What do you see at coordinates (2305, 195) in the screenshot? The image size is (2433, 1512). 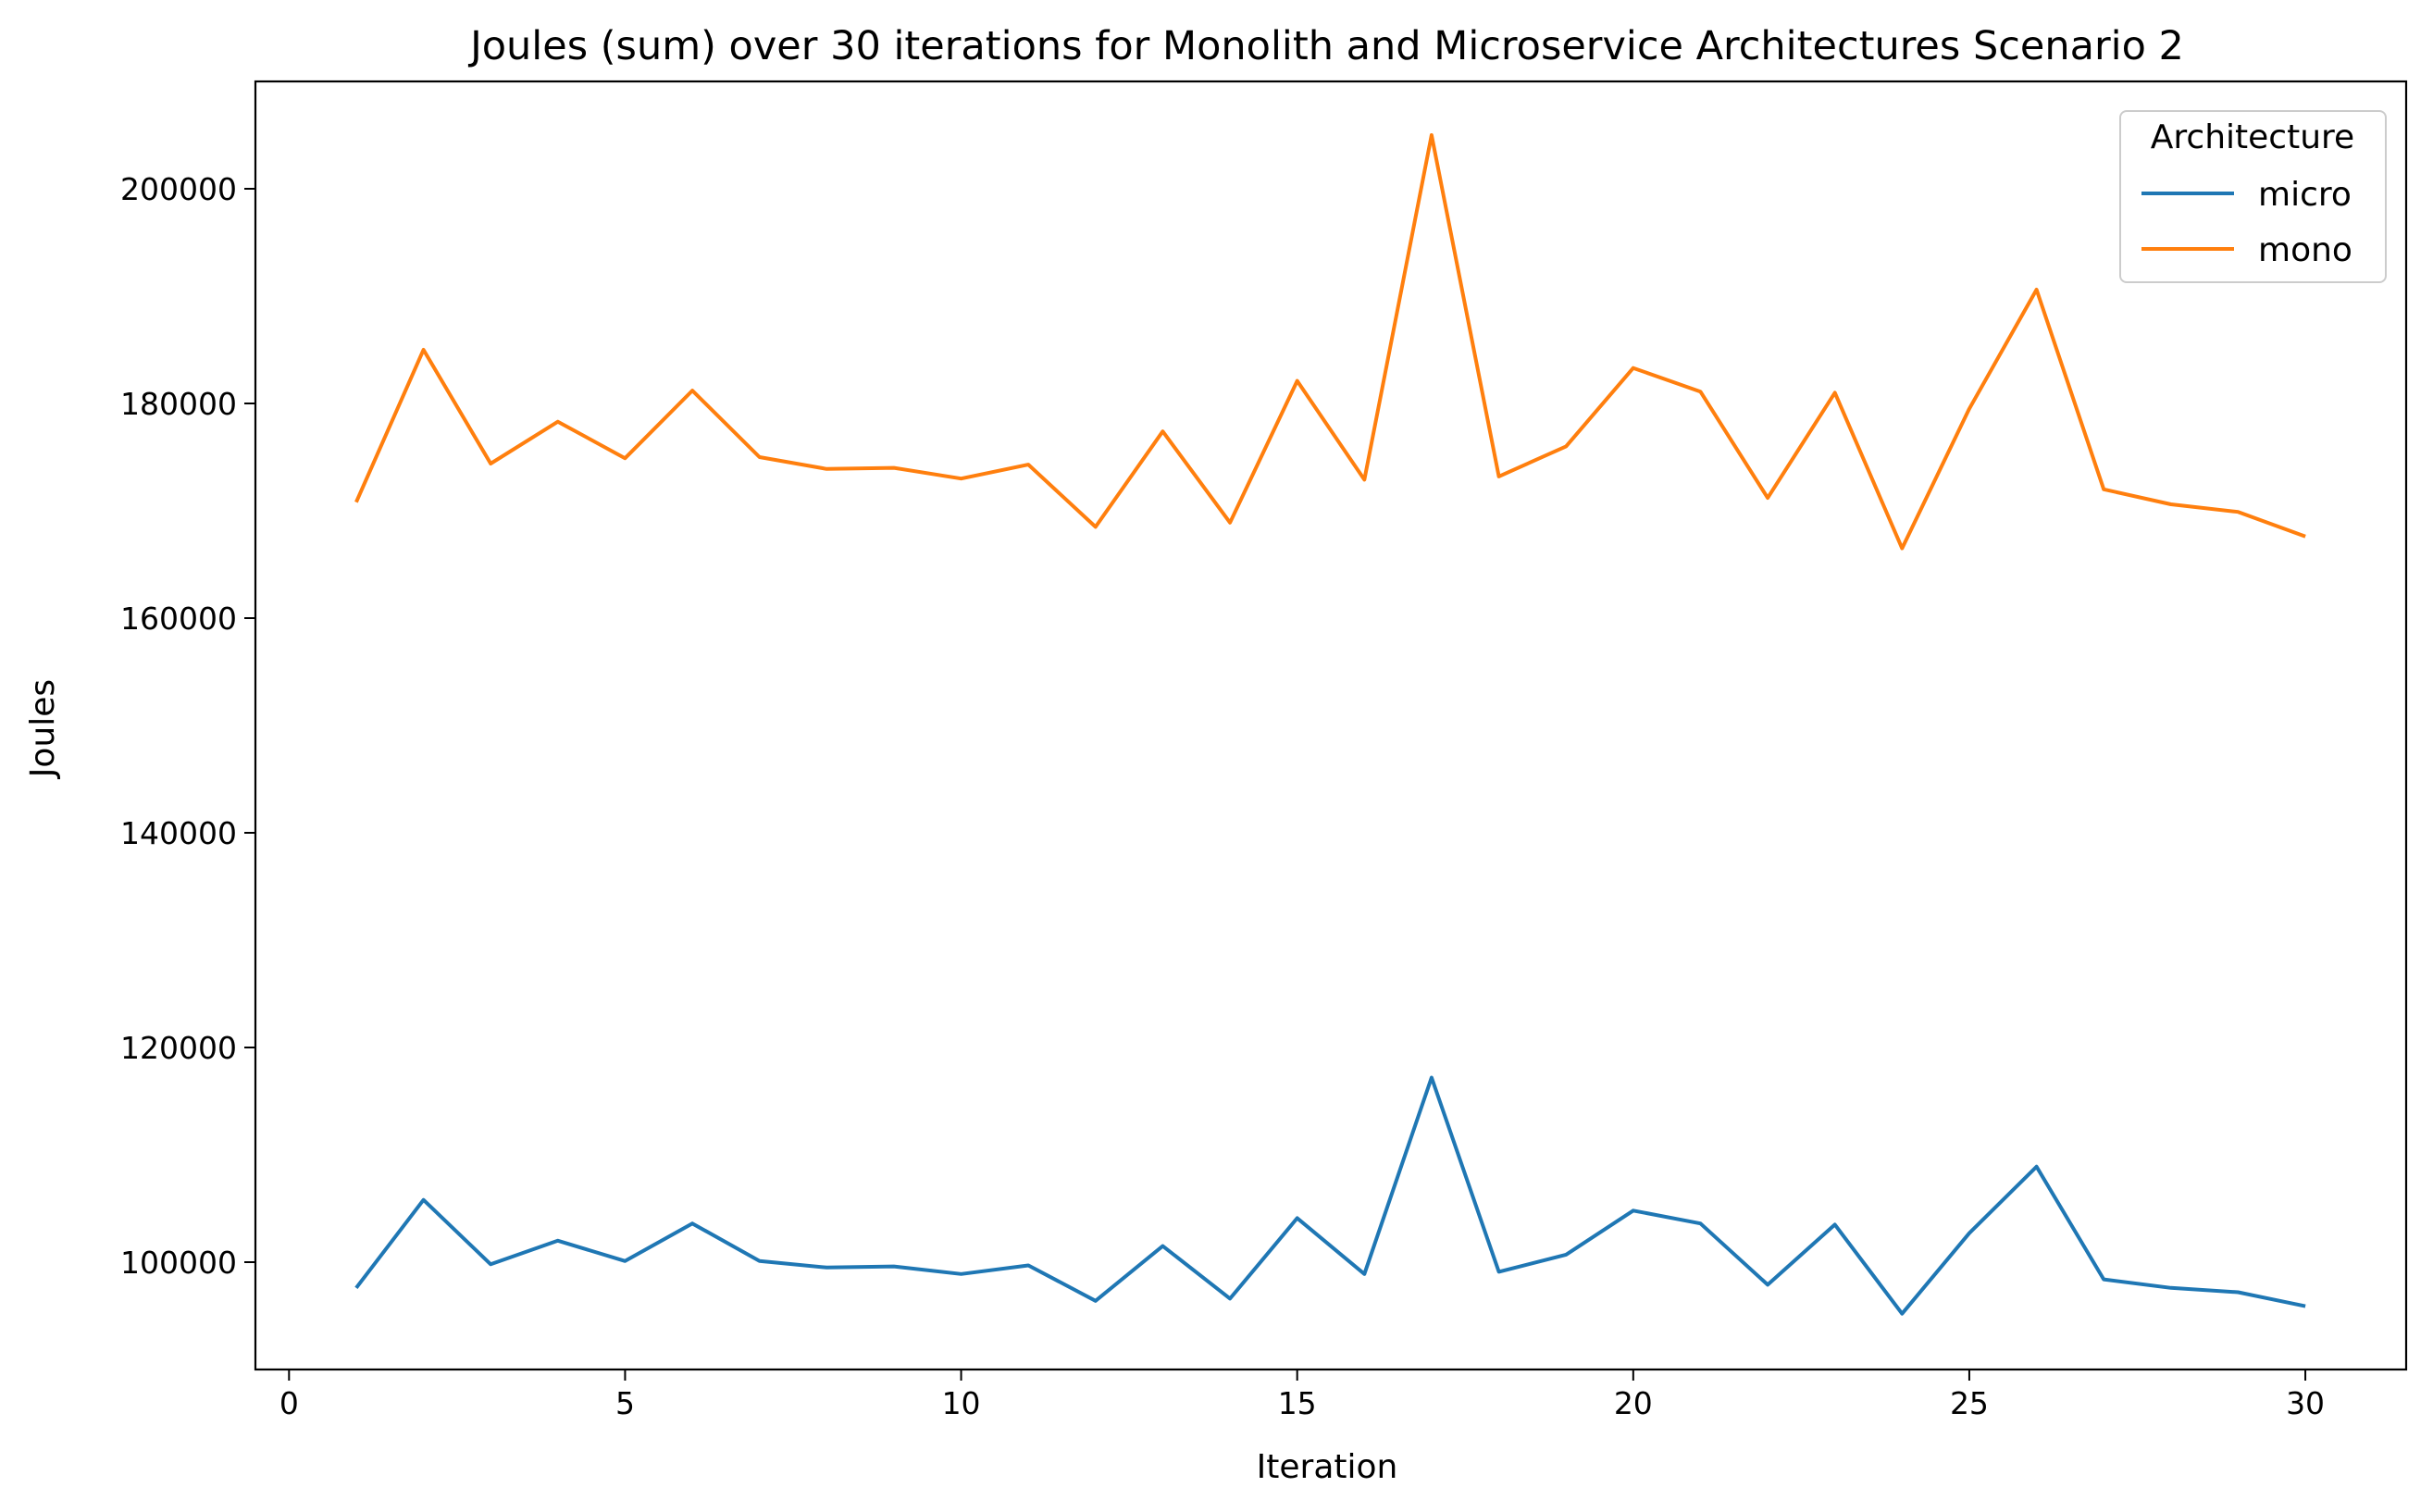 I see `legend-label-micro: micro` at bounding box center [2305, 195].